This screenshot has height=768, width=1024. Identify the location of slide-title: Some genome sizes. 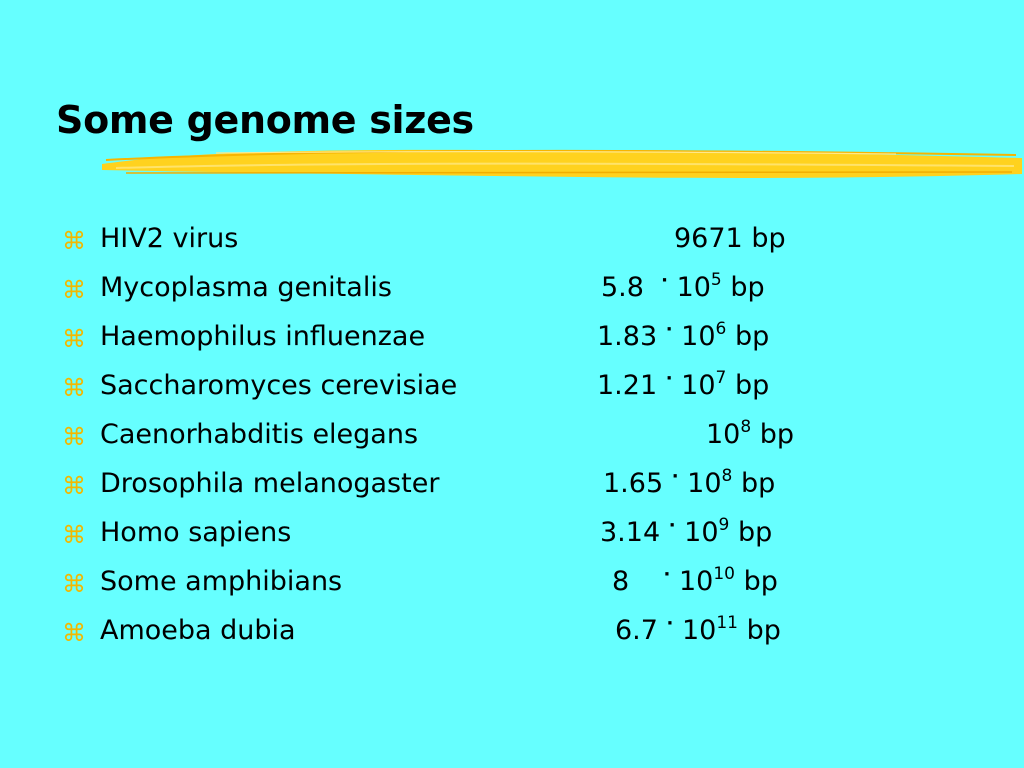
(265, 120).